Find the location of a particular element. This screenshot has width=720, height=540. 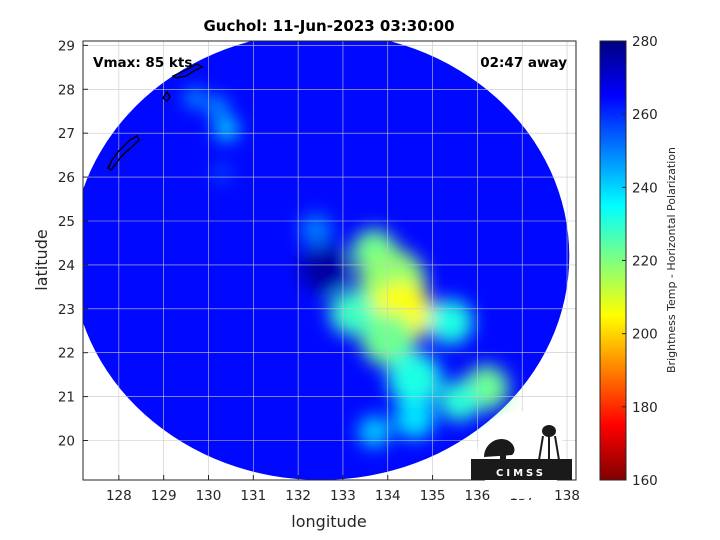

x-tick-label: 128 is located at coordinates (119, 496).